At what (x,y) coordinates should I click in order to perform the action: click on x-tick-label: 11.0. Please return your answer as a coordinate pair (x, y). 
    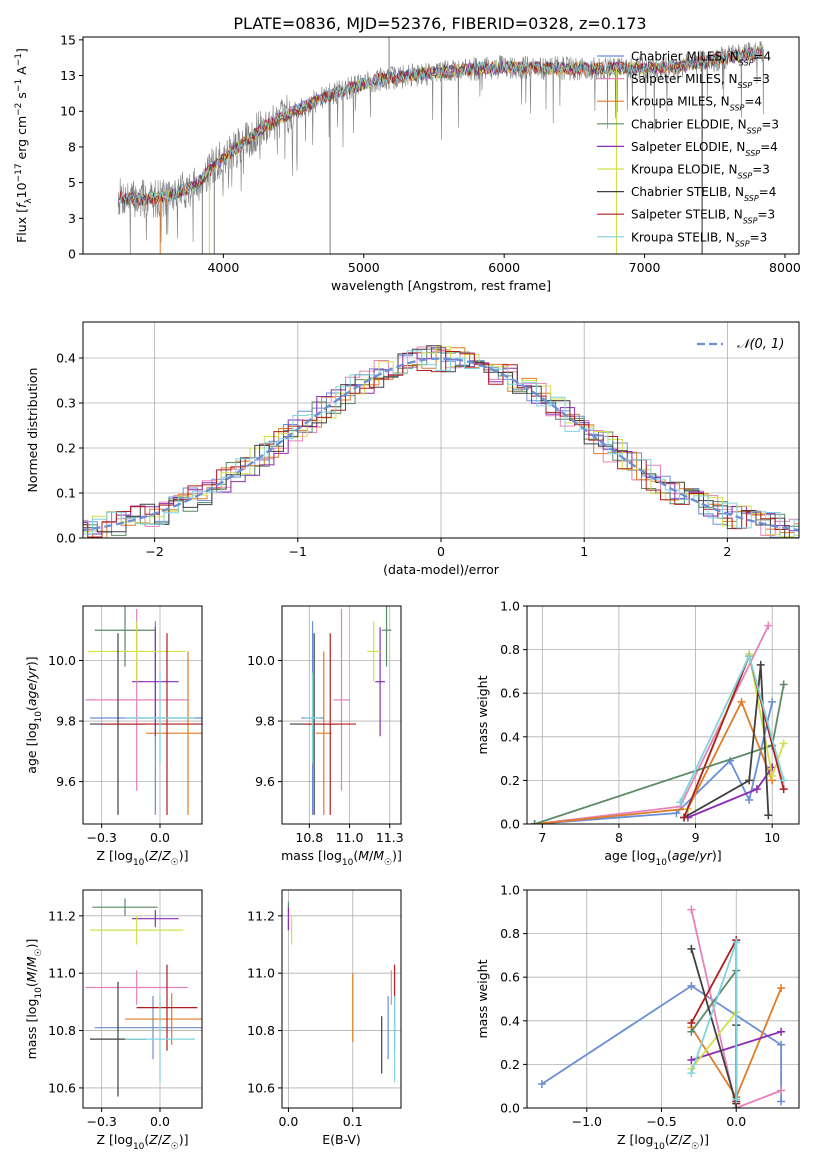
    Looking at the image, I should click on (350, 837).